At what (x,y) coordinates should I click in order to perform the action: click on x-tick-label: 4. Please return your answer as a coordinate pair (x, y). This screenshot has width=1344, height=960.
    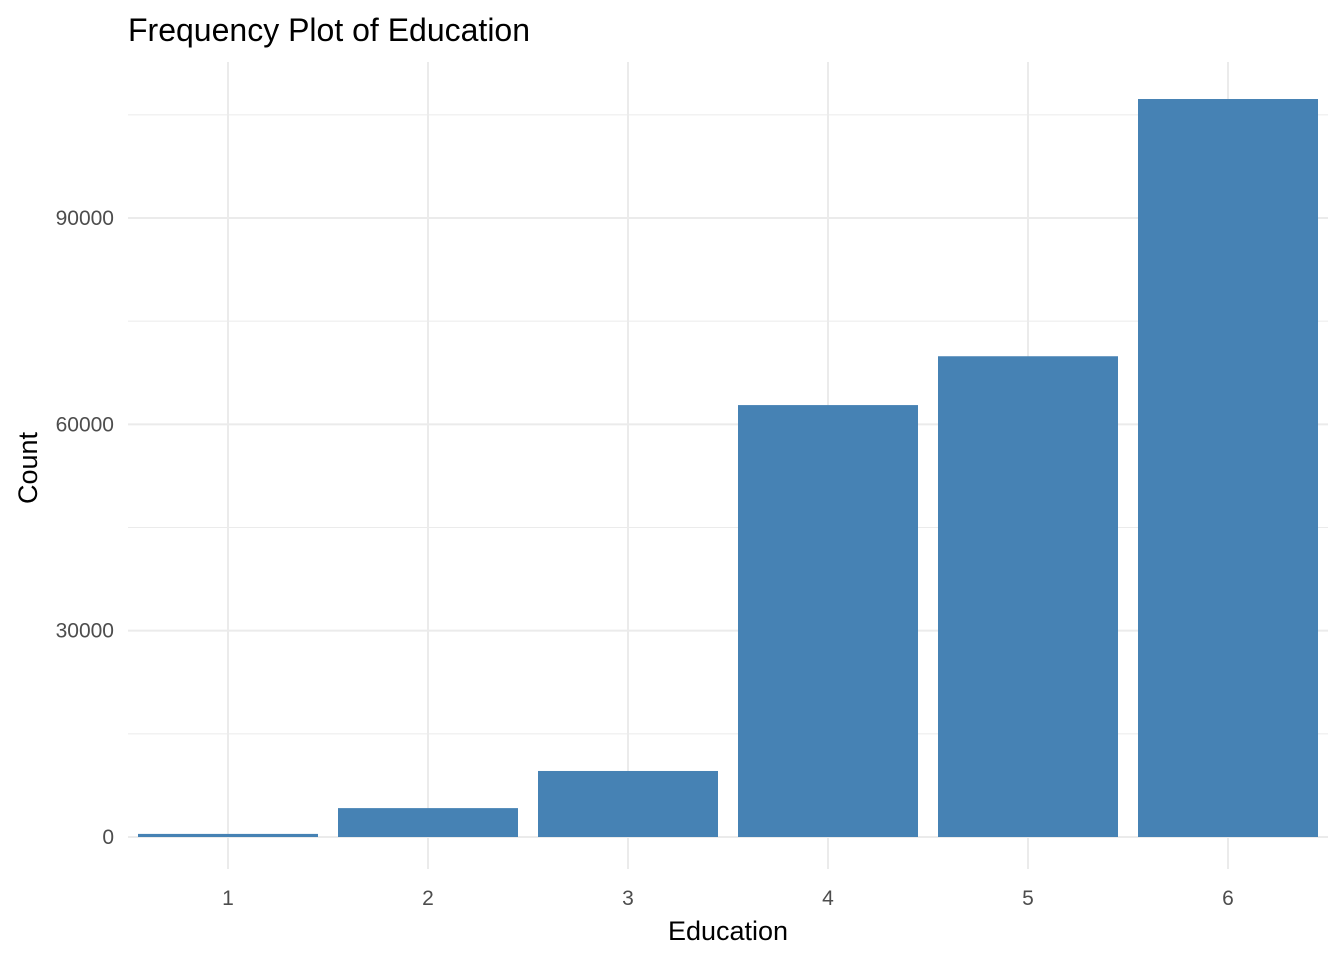
    Looking at the image, I should click on (828, 898).